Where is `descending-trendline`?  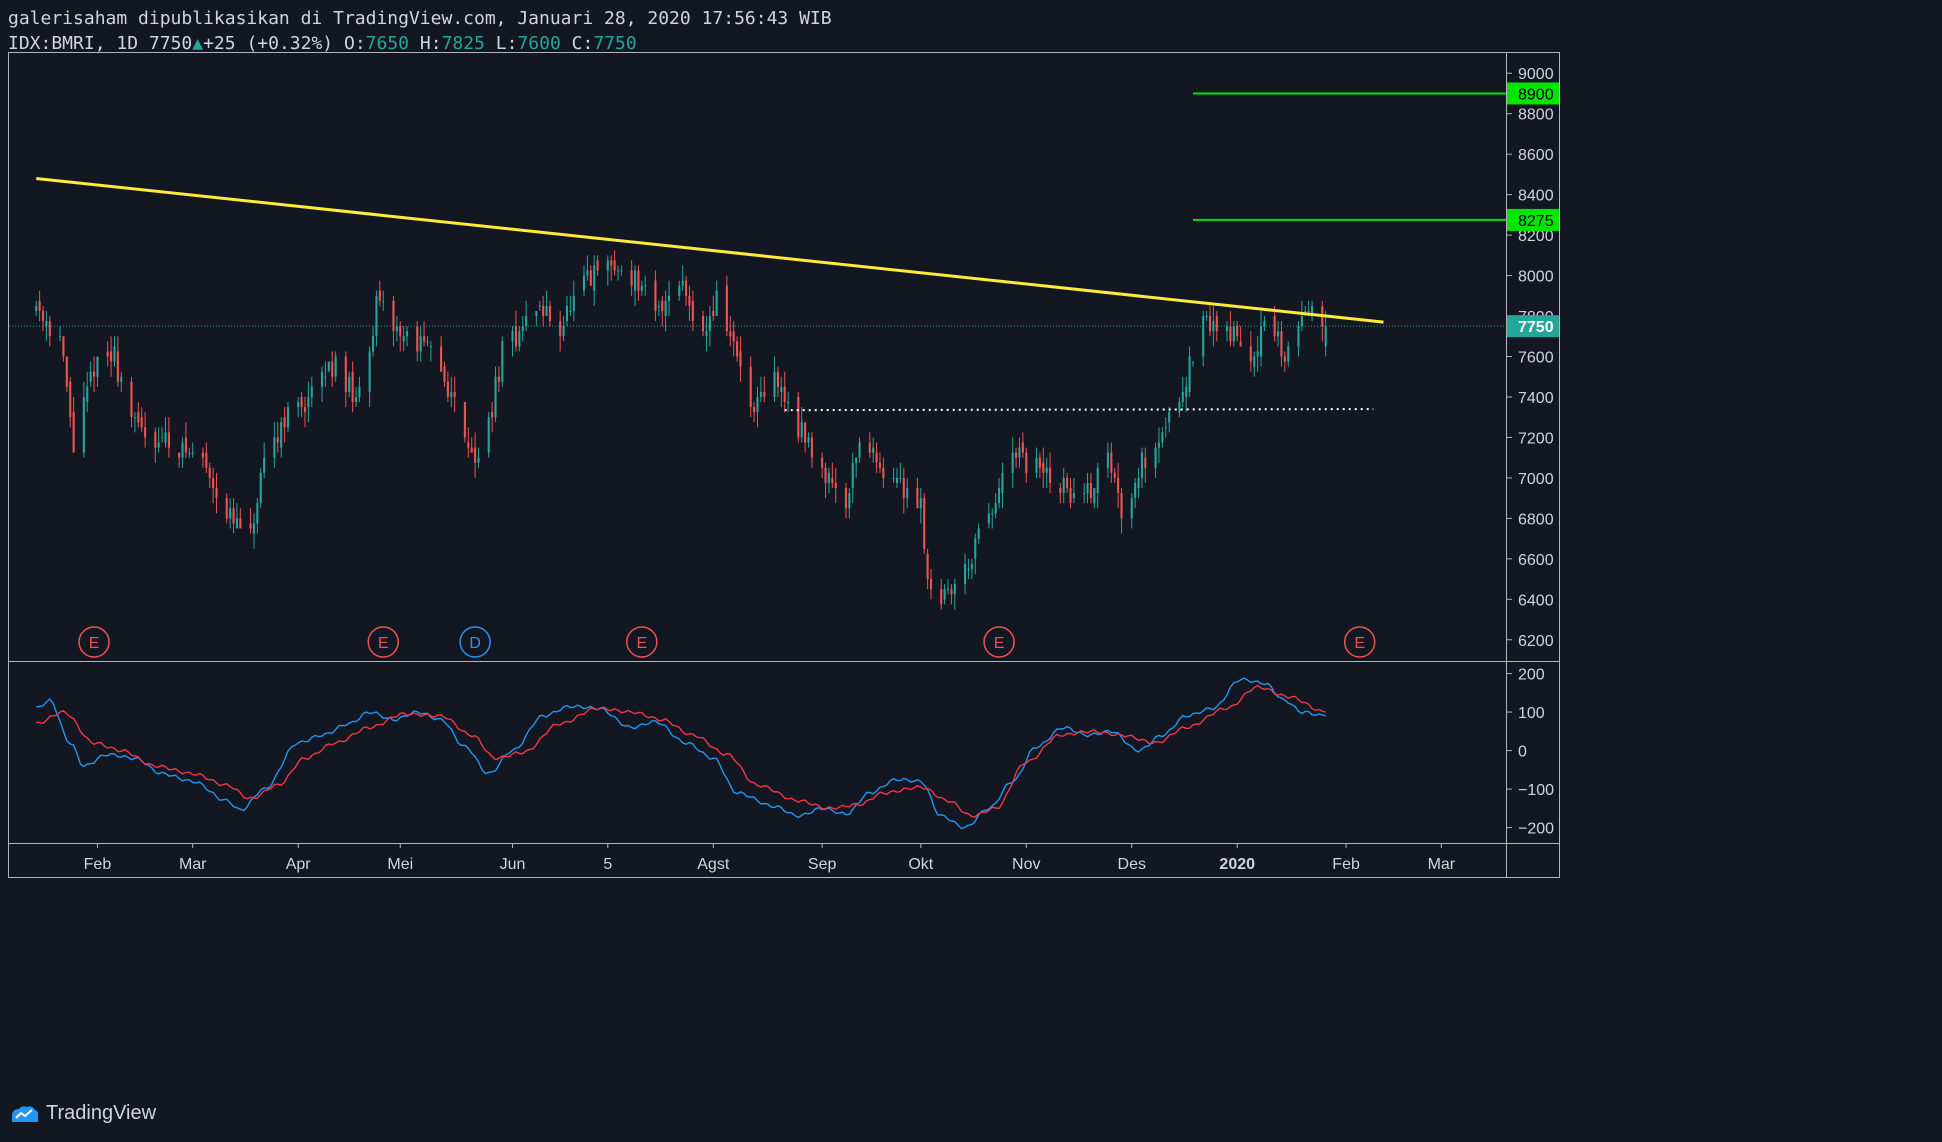 descending-trendline is located at coordinates (710, 250).